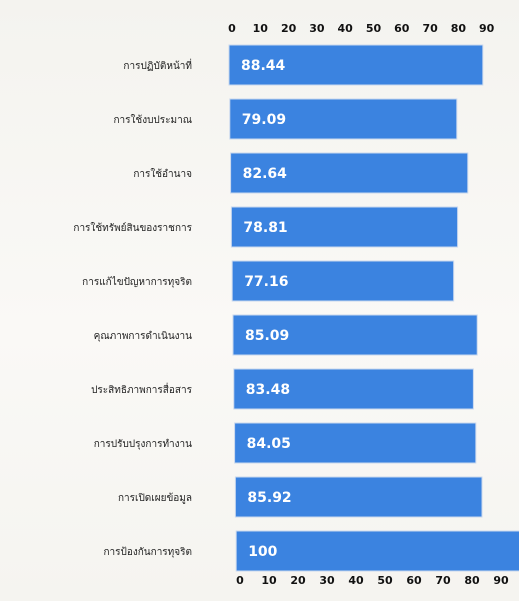  Describe the element at coordinates (269, 444) in the screenshot. I see `bar-value-label: 84.05` at that location.